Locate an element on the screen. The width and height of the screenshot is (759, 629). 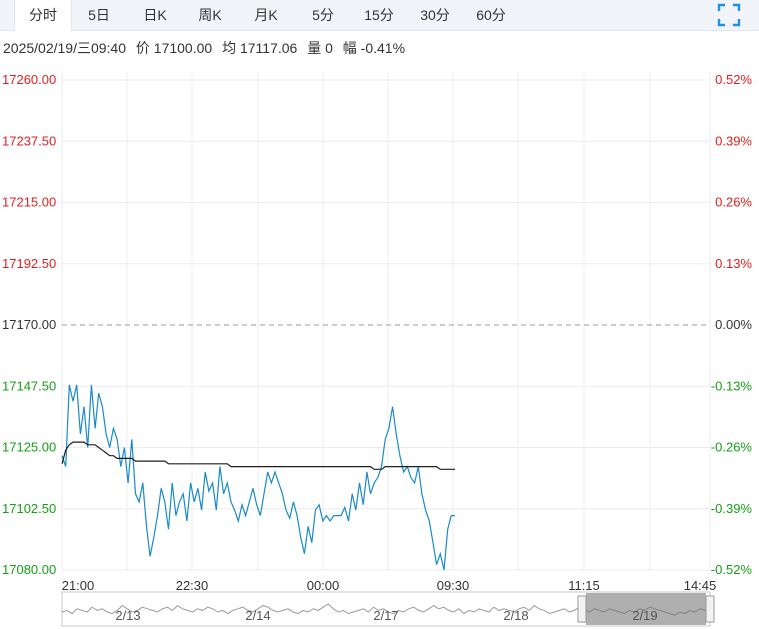
tab-5: 月K is located at coordinates (266, 15).